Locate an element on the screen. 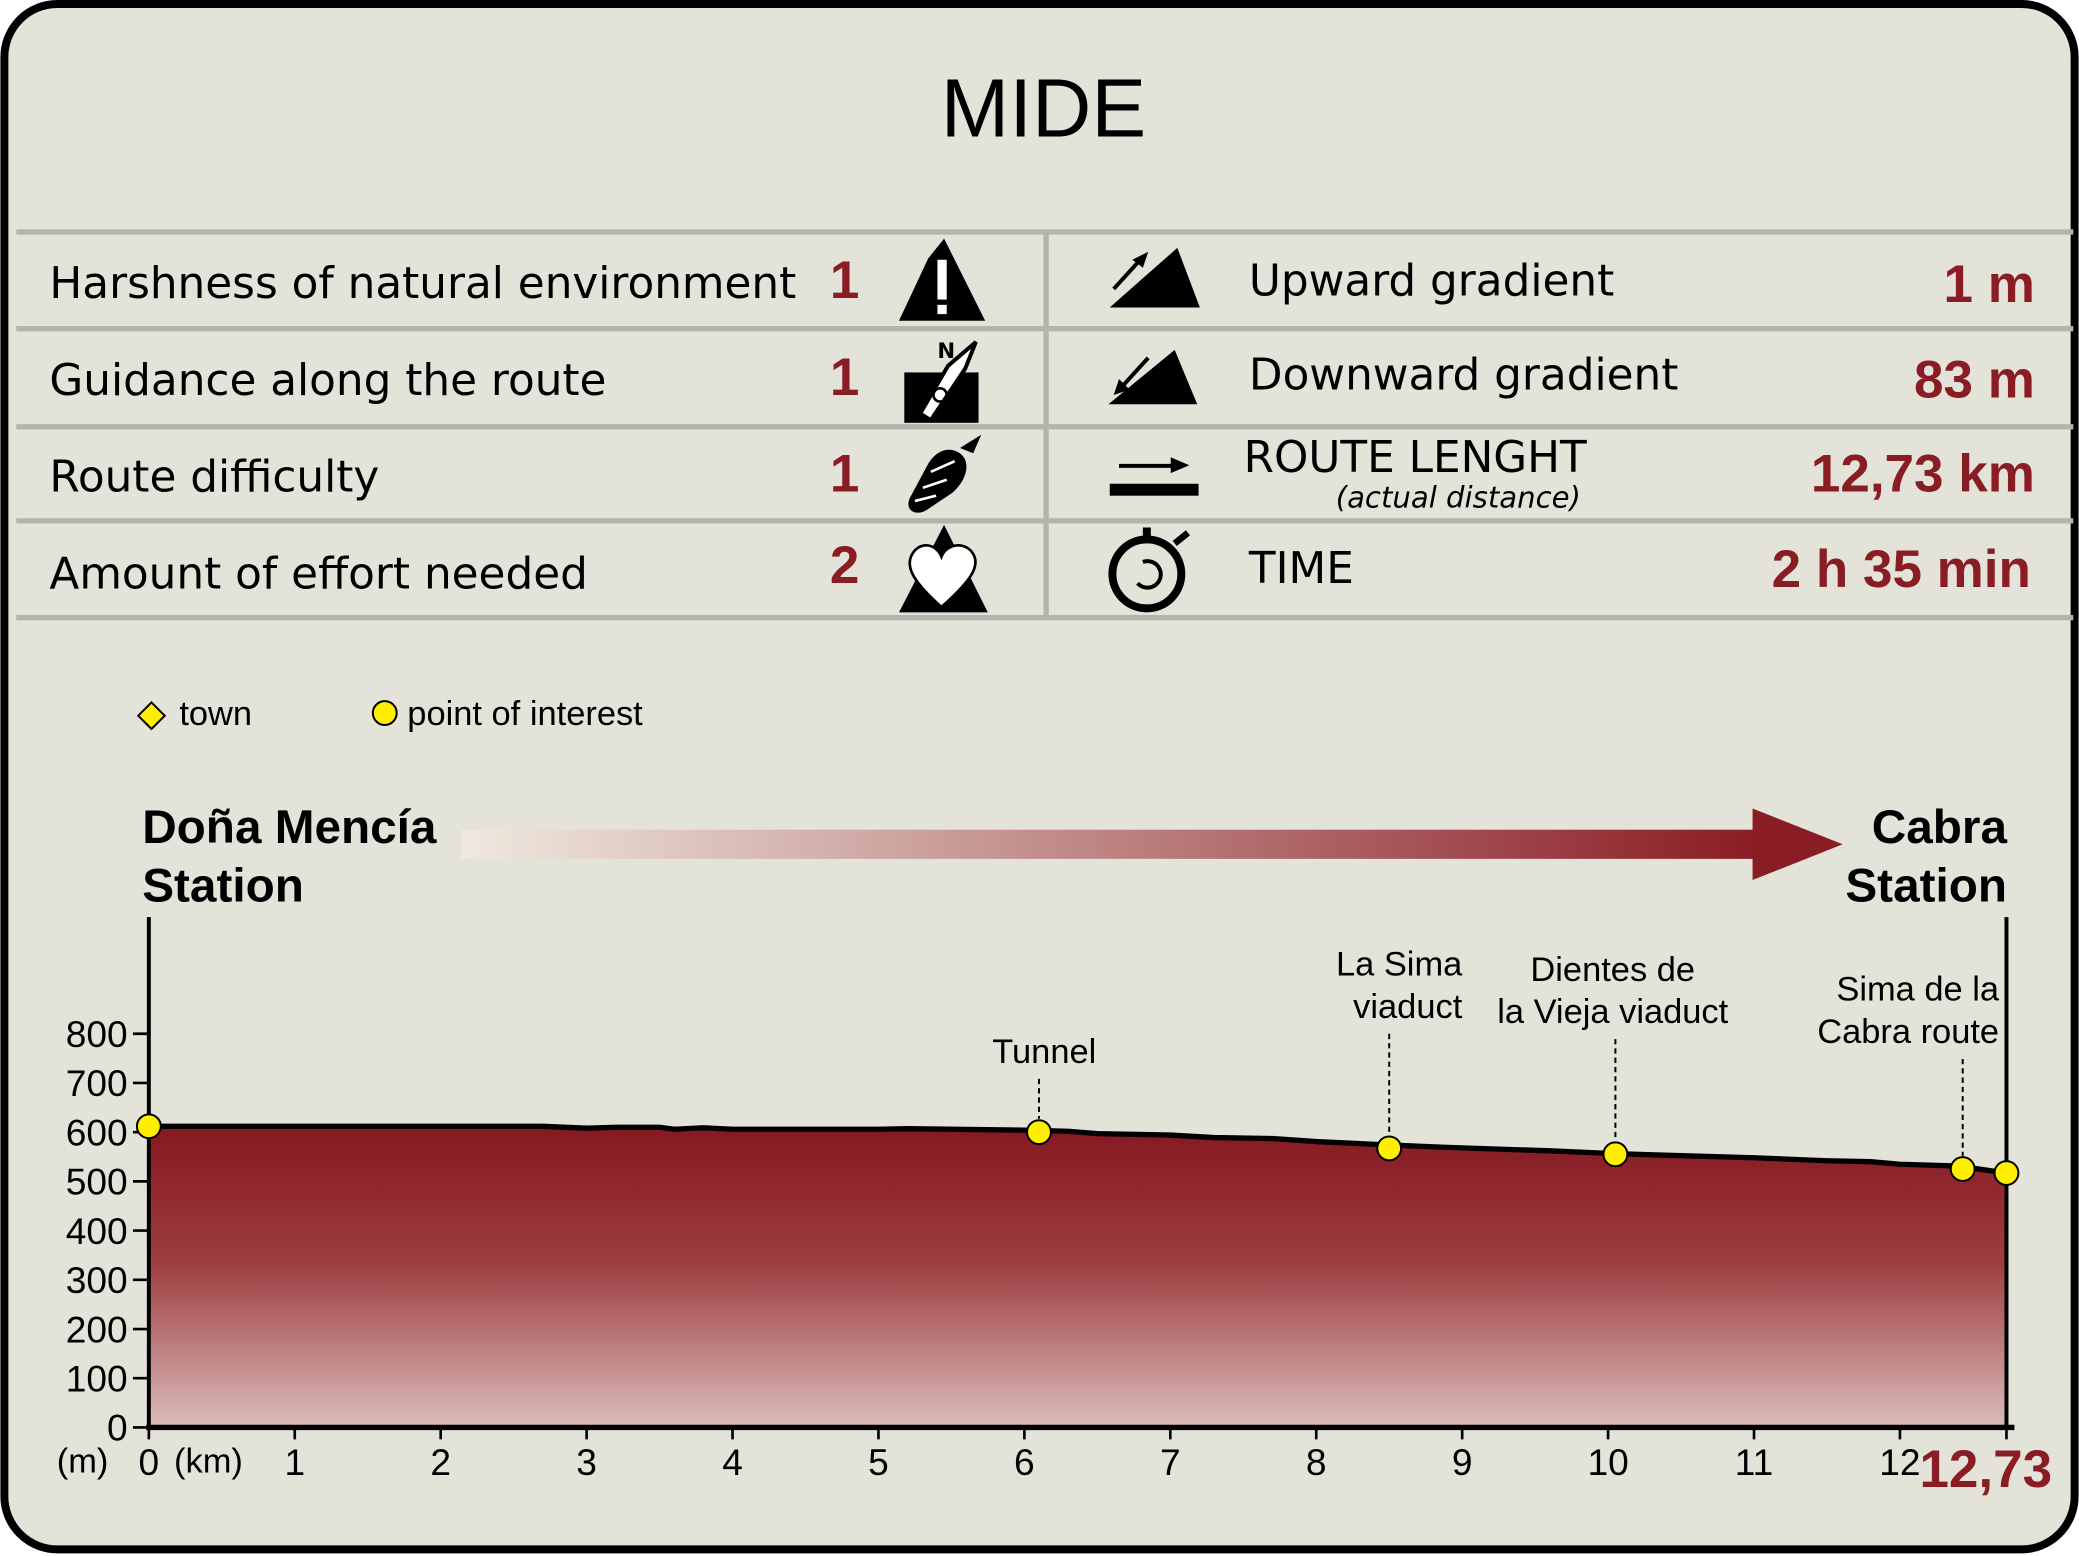 The image size is (2079, 1556). stat-row-length: ROUTE LENGHT (actual distance) 12,73 km is located at coordinates (1572, 473).